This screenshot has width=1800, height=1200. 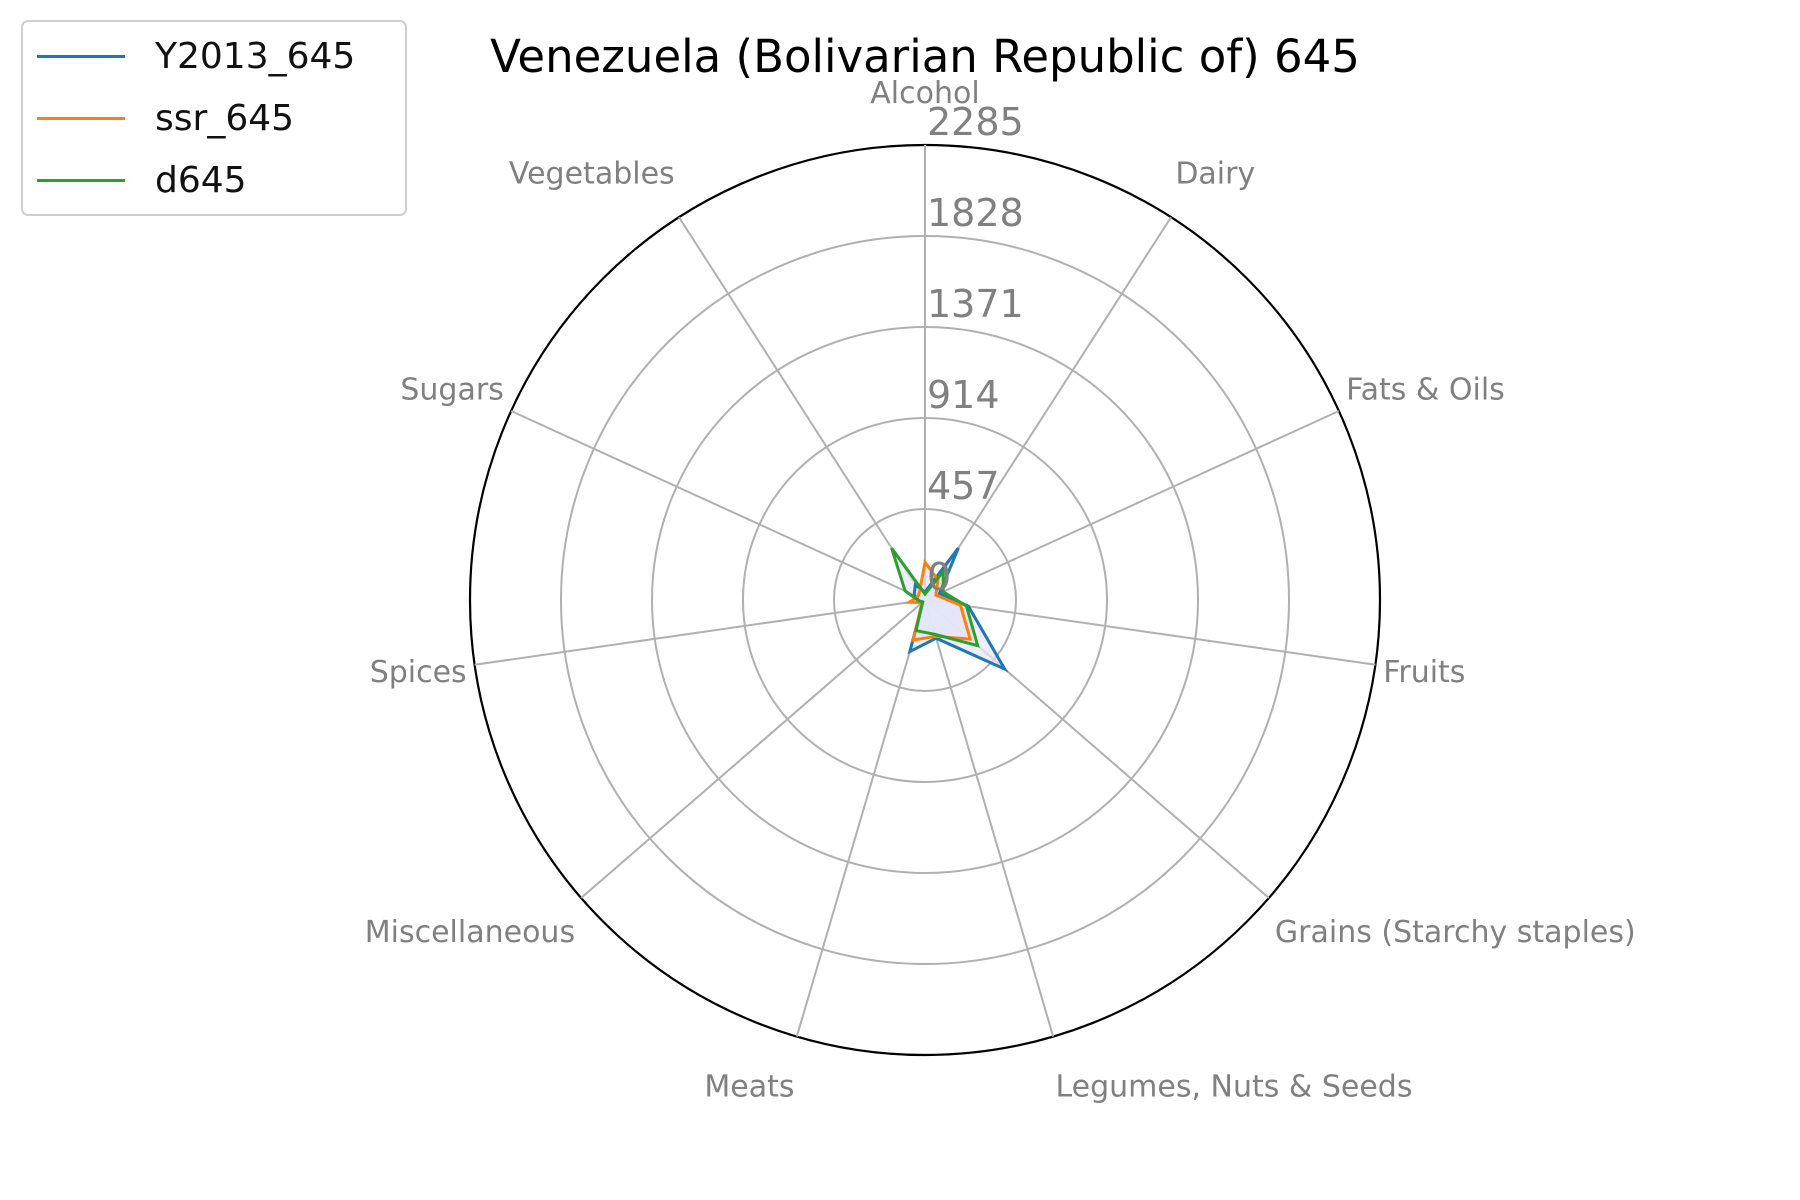 I want to click on category-label: Vegetables, so click(x=592, y=173).